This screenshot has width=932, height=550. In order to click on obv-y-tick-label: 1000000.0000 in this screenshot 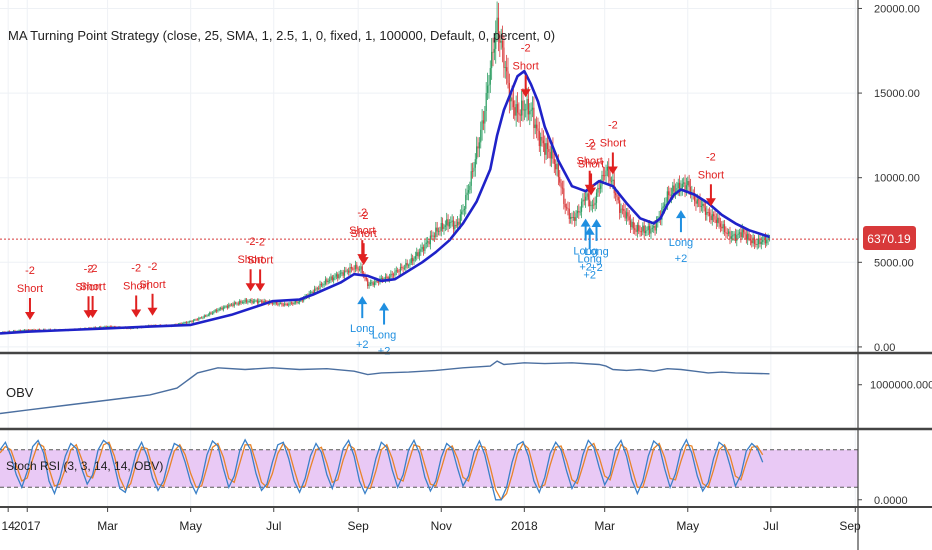, I will do `click(901, 386)`.